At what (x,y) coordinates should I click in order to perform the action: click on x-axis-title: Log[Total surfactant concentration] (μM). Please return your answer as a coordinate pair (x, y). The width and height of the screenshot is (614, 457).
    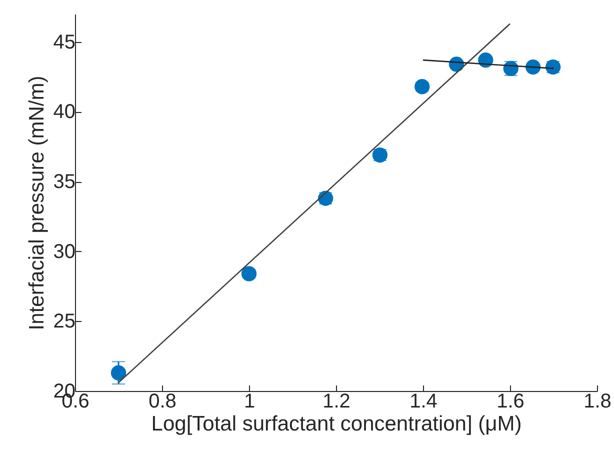
    Looking at the image, I should click on (336, 424).